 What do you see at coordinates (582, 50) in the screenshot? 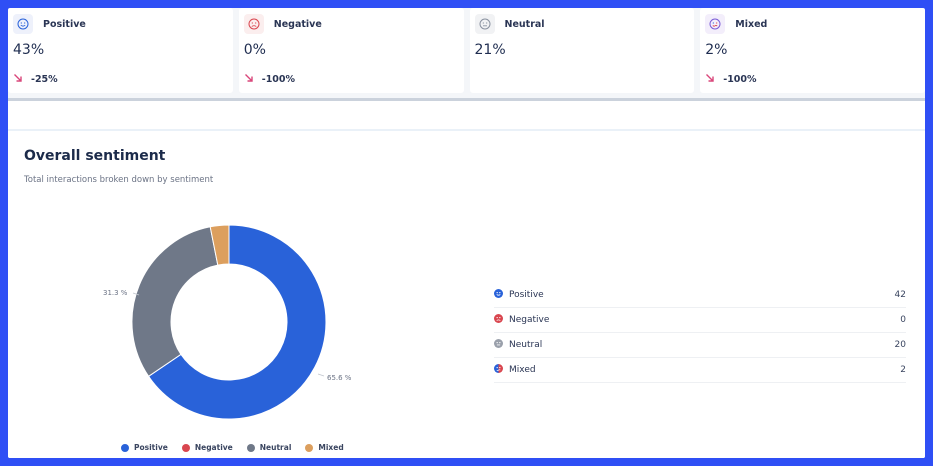
I see `card-neutral: Neutral 21%` at bounding box center [582, 50].